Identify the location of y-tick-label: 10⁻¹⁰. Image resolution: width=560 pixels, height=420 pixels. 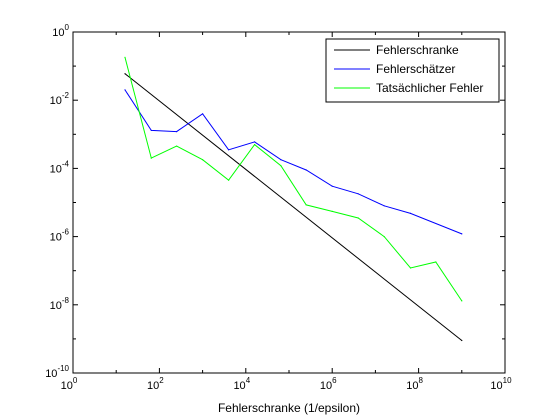
(57, 372).